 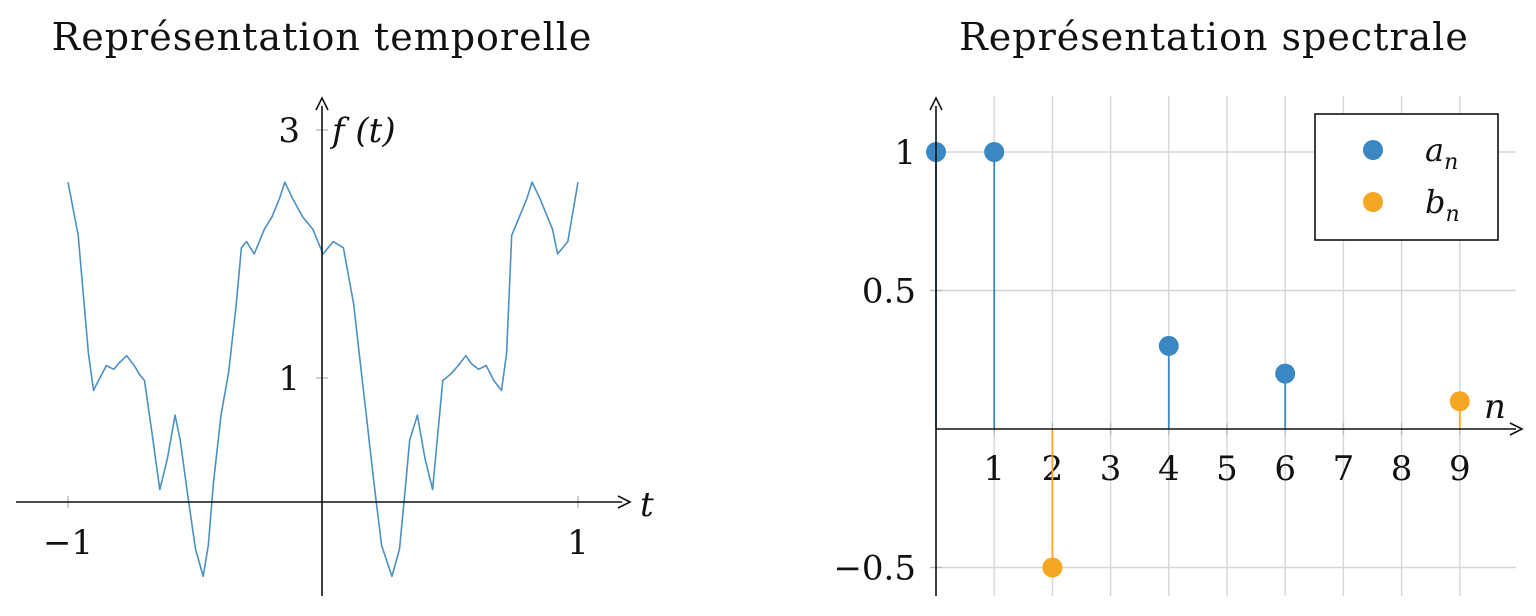 What do you see at coordinates (1460, 469) in the screenshot?
I see `spectral-x-tick-label: 9` at bounding box center [1460, 469].